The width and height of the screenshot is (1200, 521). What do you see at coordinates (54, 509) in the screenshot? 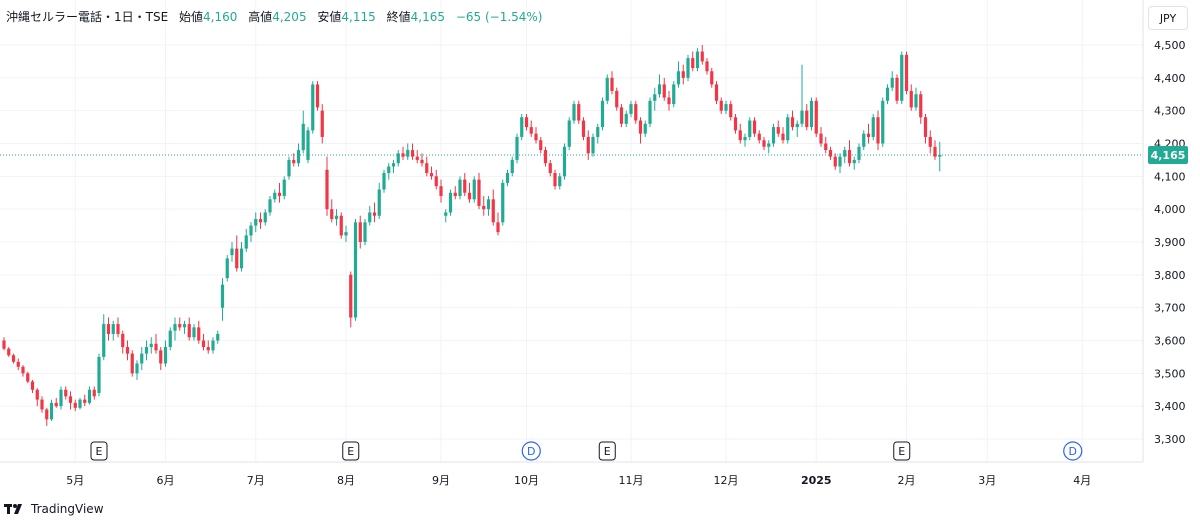
I see `tradingview-logo: TradingView` at bounding box center [54, 509].